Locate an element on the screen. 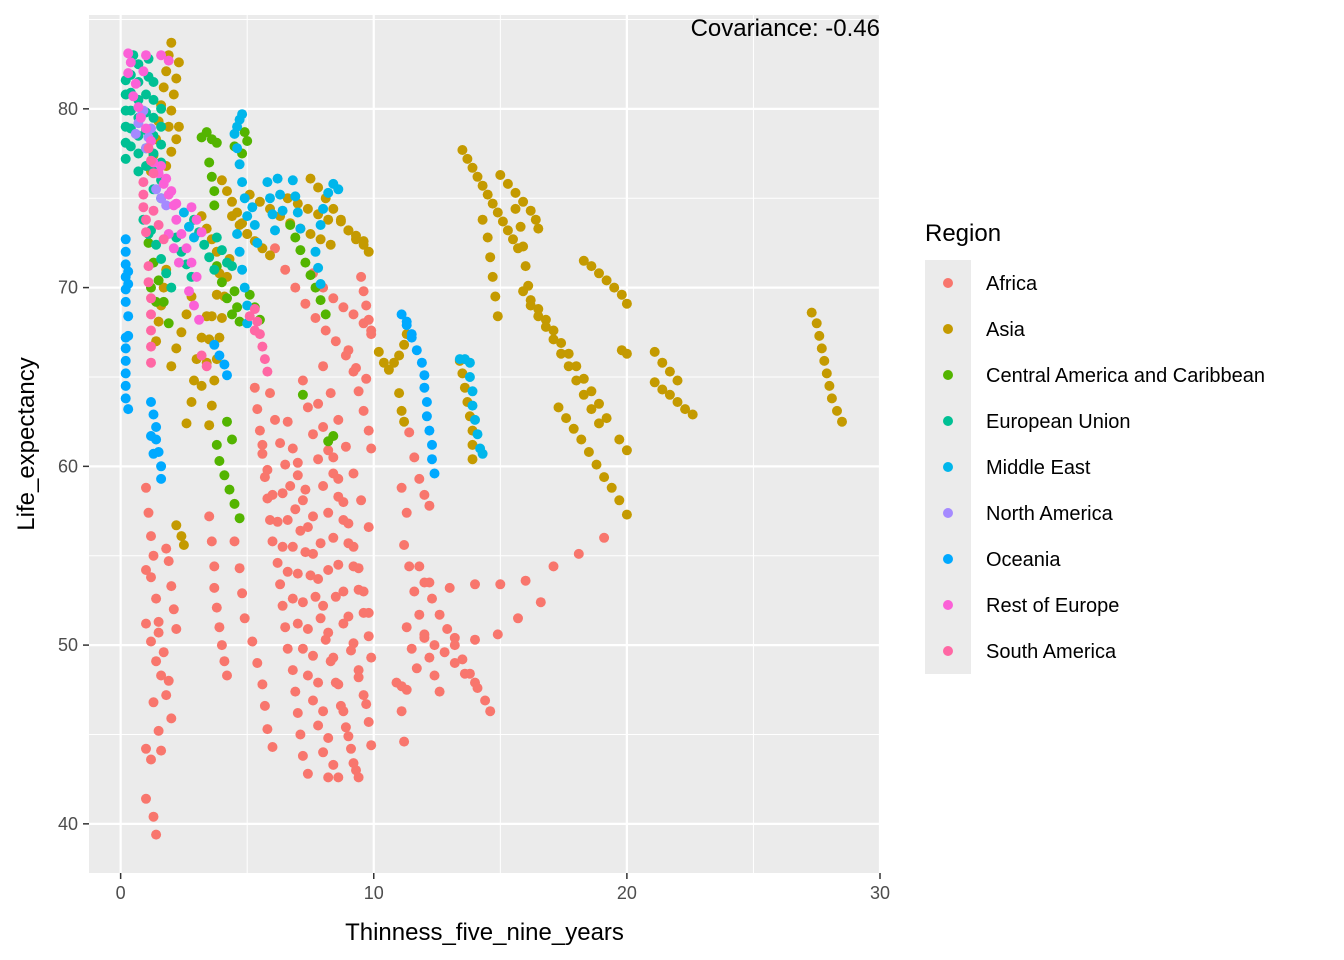  y-tick-label: 40 is located at coordinates (68, 824).